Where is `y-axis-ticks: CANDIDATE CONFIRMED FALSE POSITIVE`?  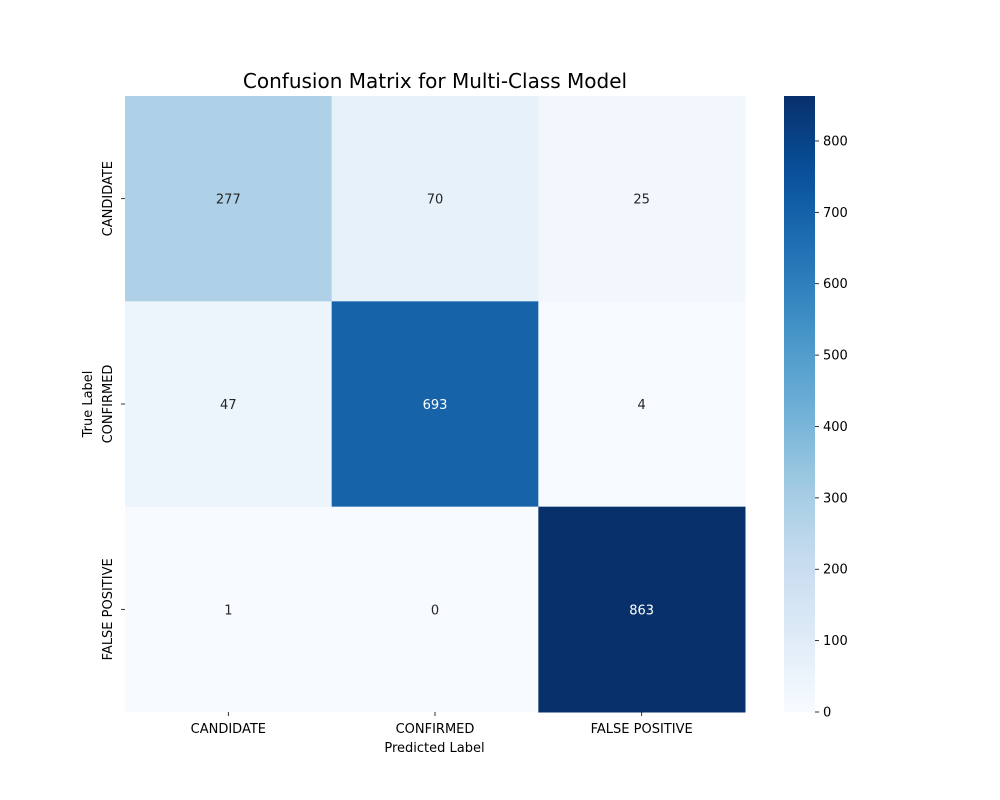 y-axis-ticks: CANDIDATE CONFIRMED FALSE POSITIVE is located at coordinates (113, 410).